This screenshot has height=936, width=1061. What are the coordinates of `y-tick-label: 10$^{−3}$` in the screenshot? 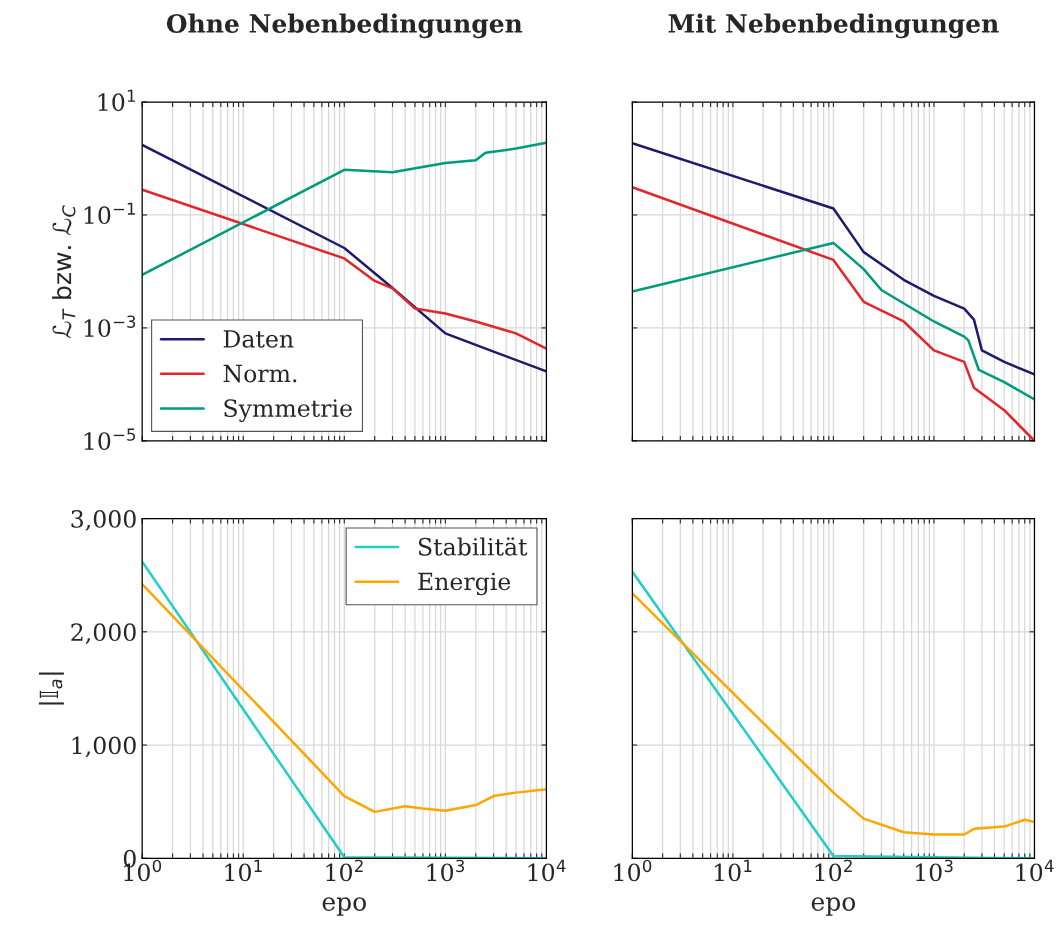 It's located at (110, 326).